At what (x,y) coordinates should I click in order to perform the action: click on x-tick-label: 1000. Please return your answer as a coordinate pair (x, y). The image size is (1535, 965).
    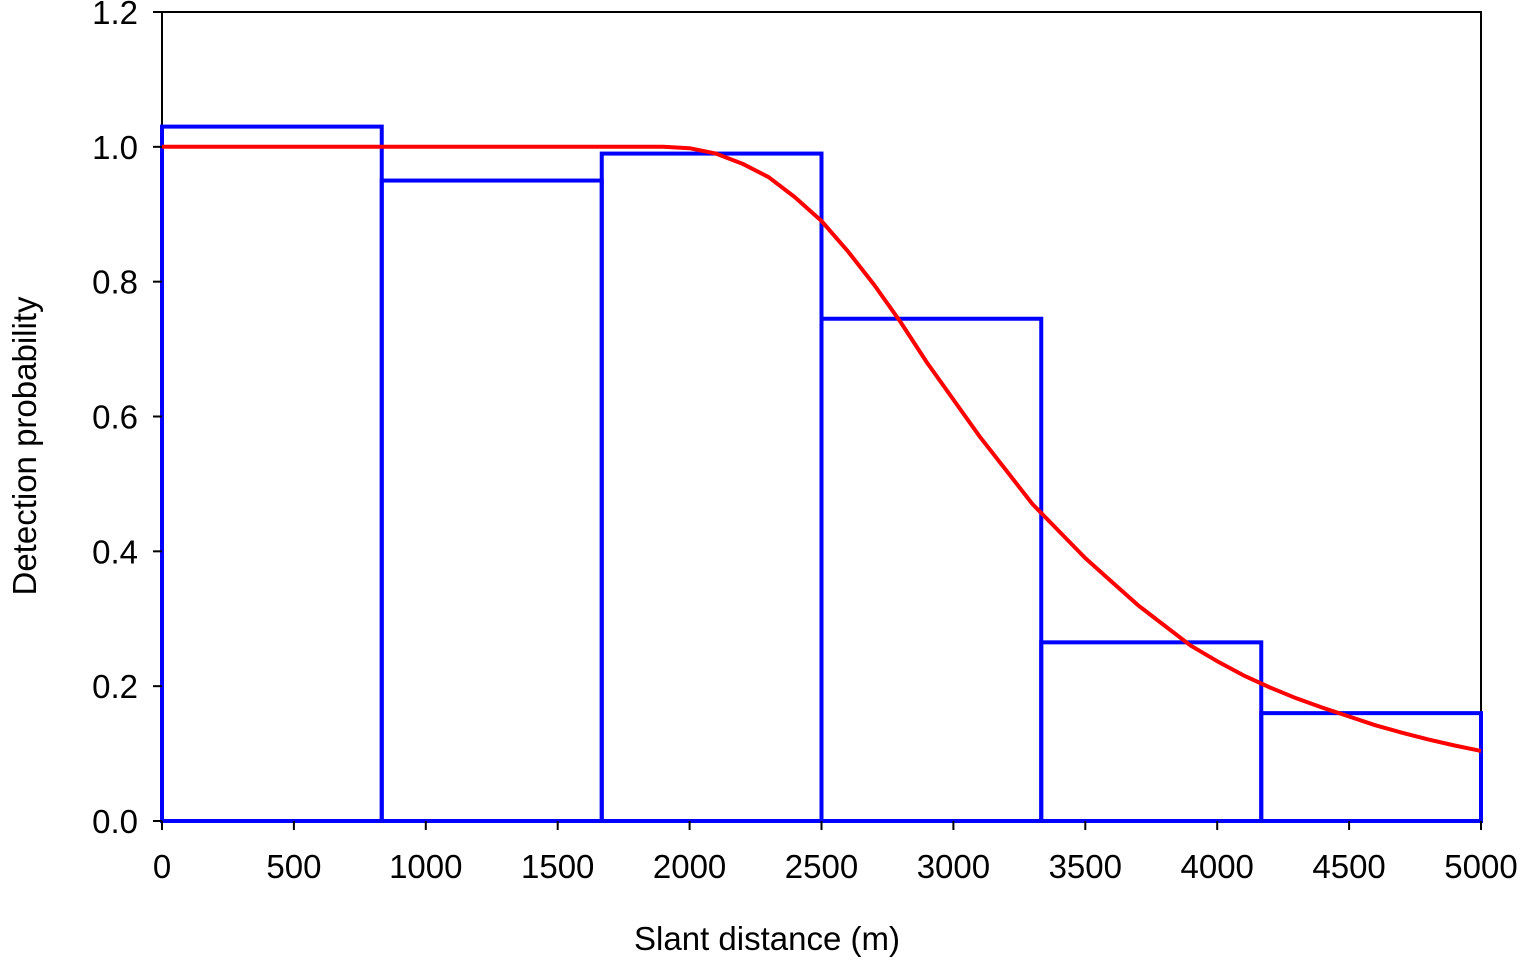
    Looking at the image, I should click on (425, 866).